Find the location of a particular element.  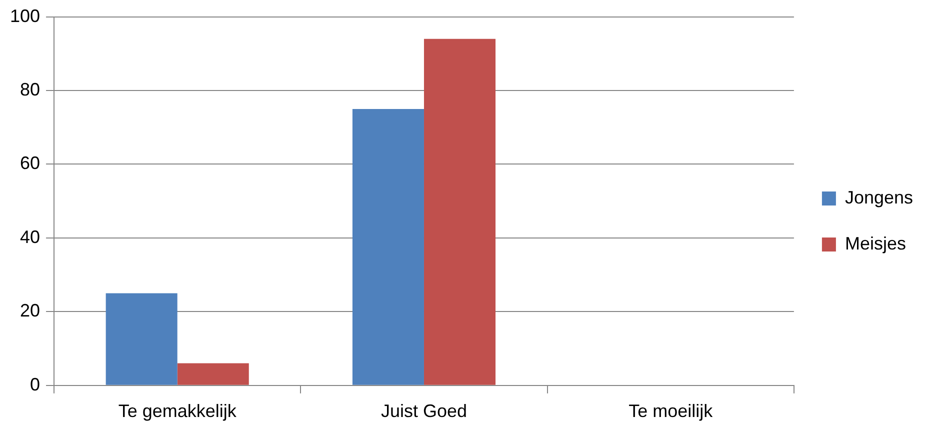

x-tick-label: Juist Goed is located at coordinates (424, 411).